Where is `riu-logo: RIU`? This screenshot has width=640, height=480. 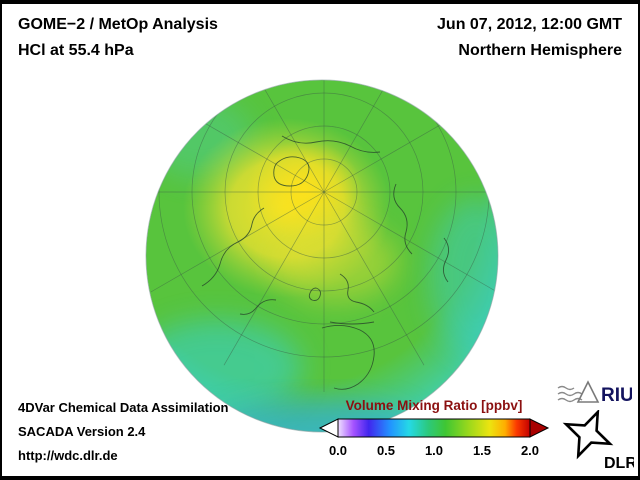 riu-logo: RIU is located at coordinates (594, 393).